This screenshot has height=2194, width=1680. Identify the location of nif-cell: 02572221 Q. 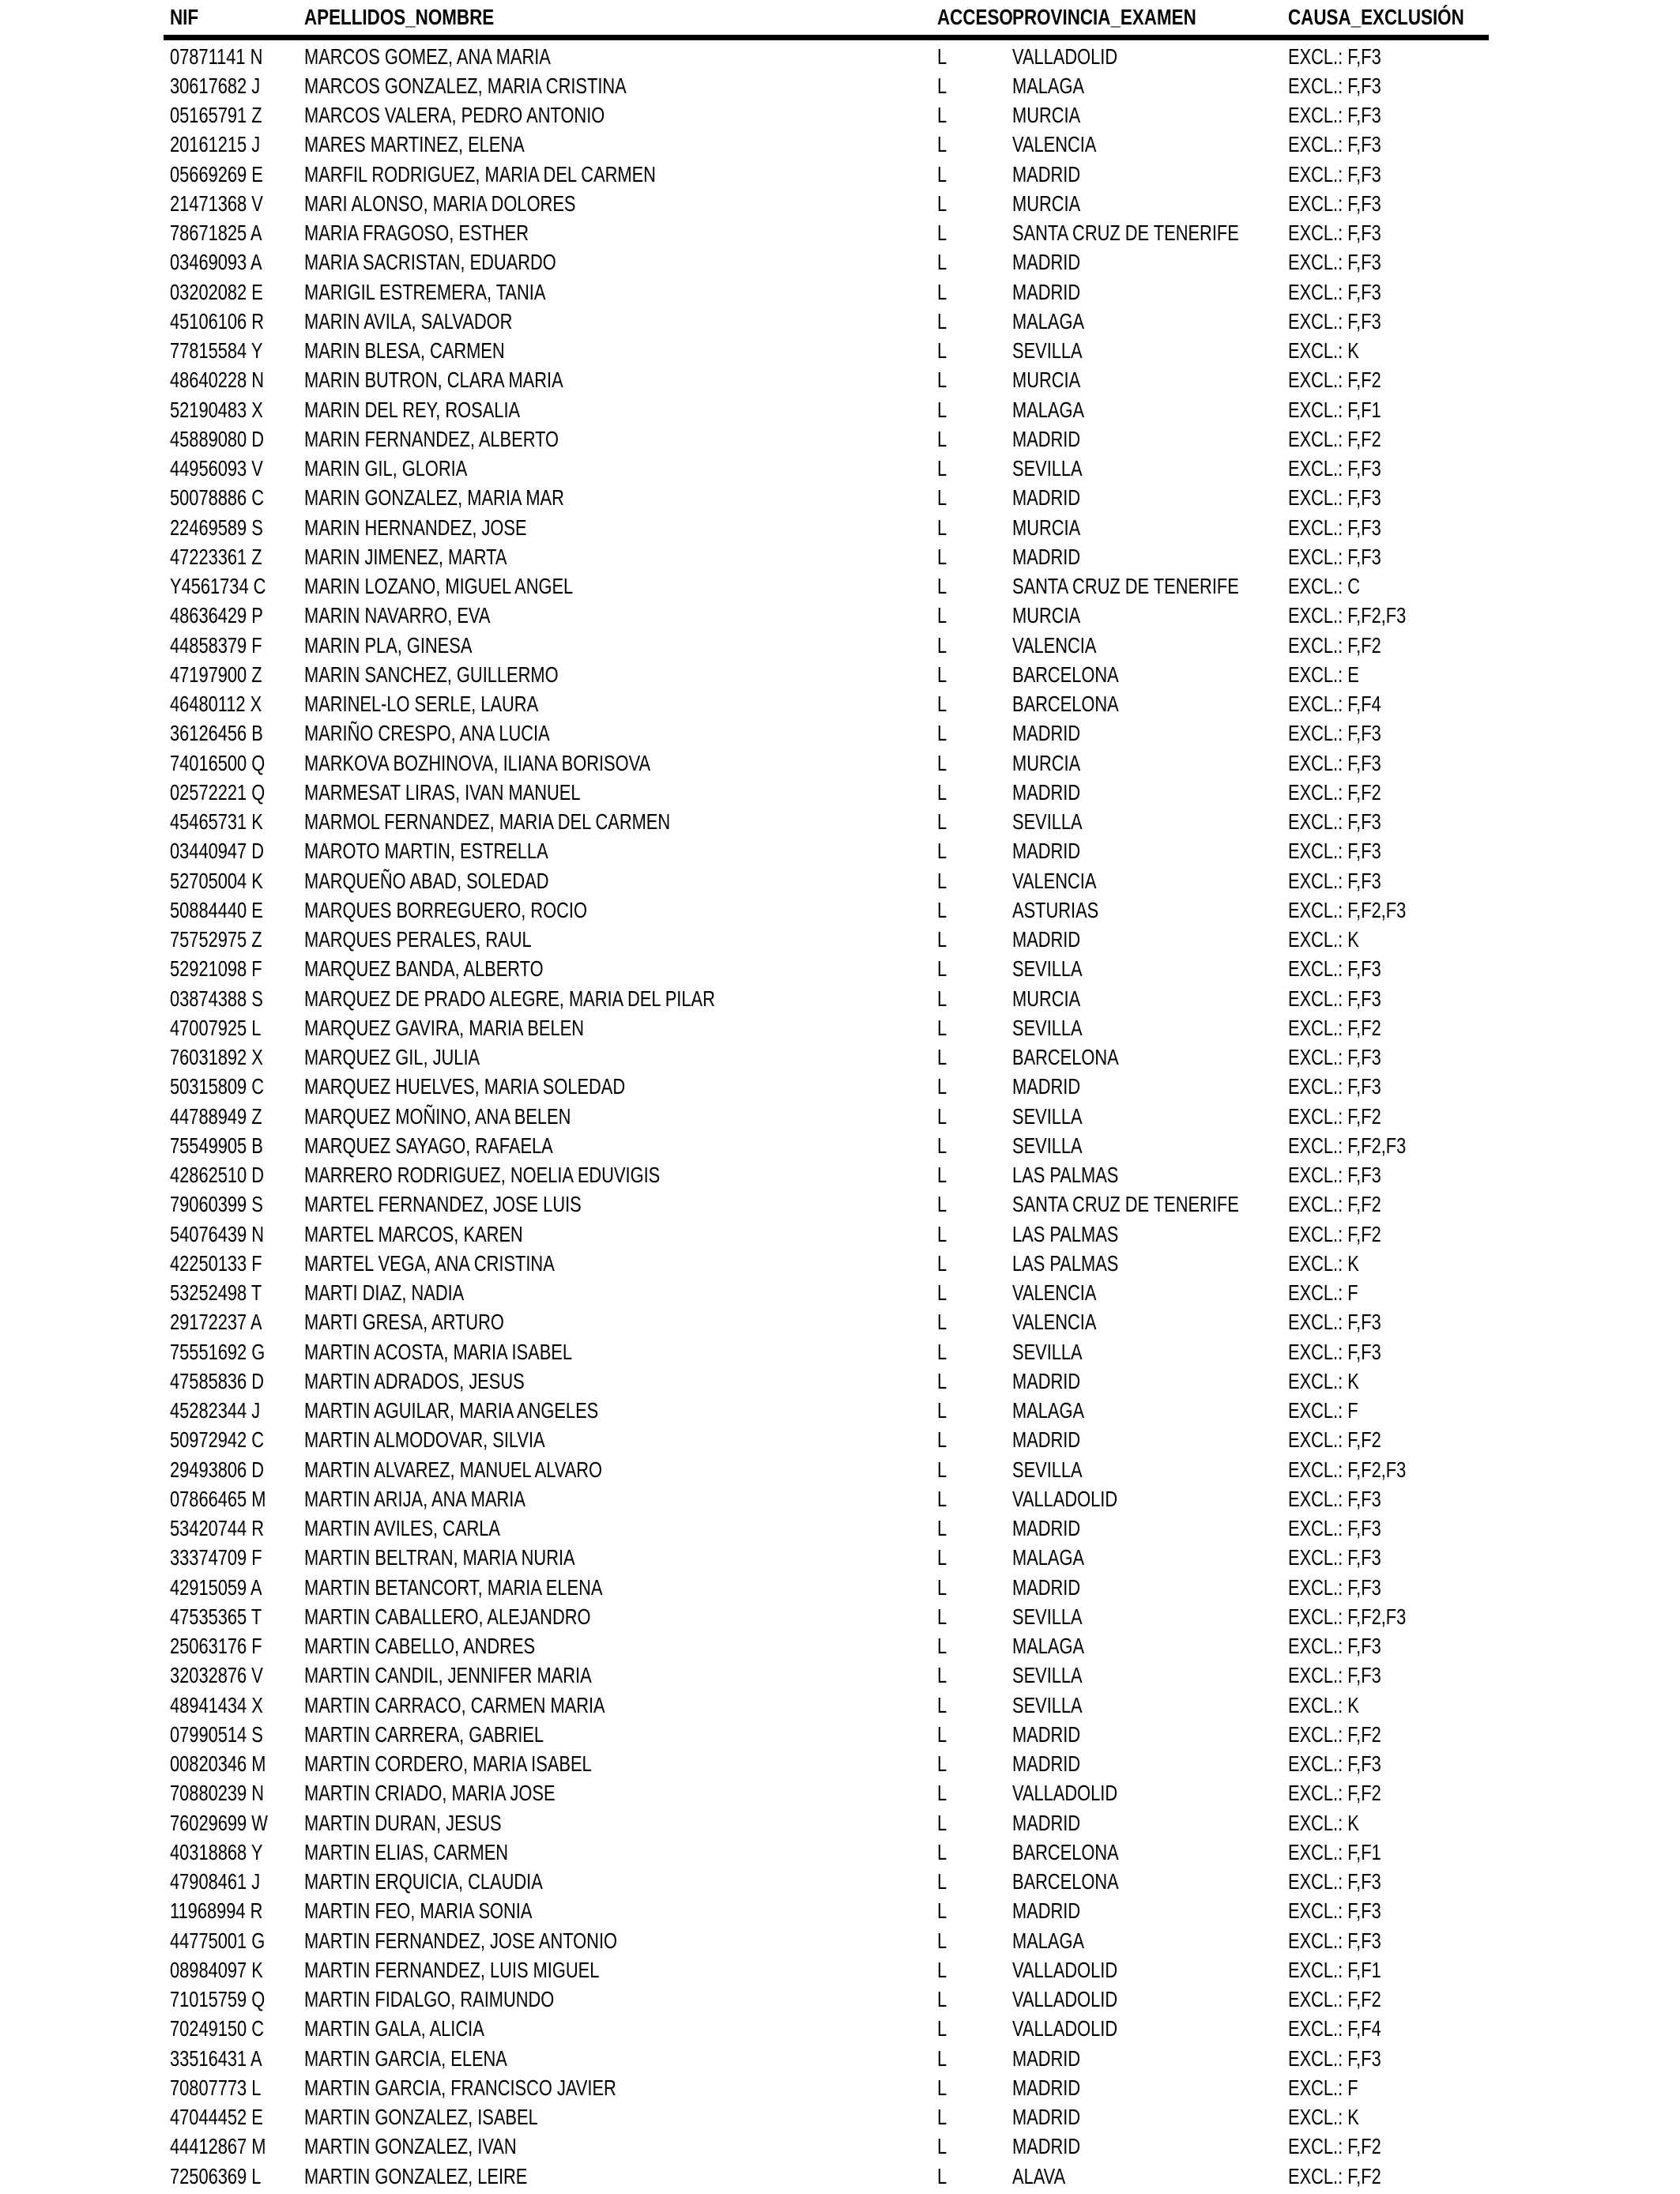
(218, 792).